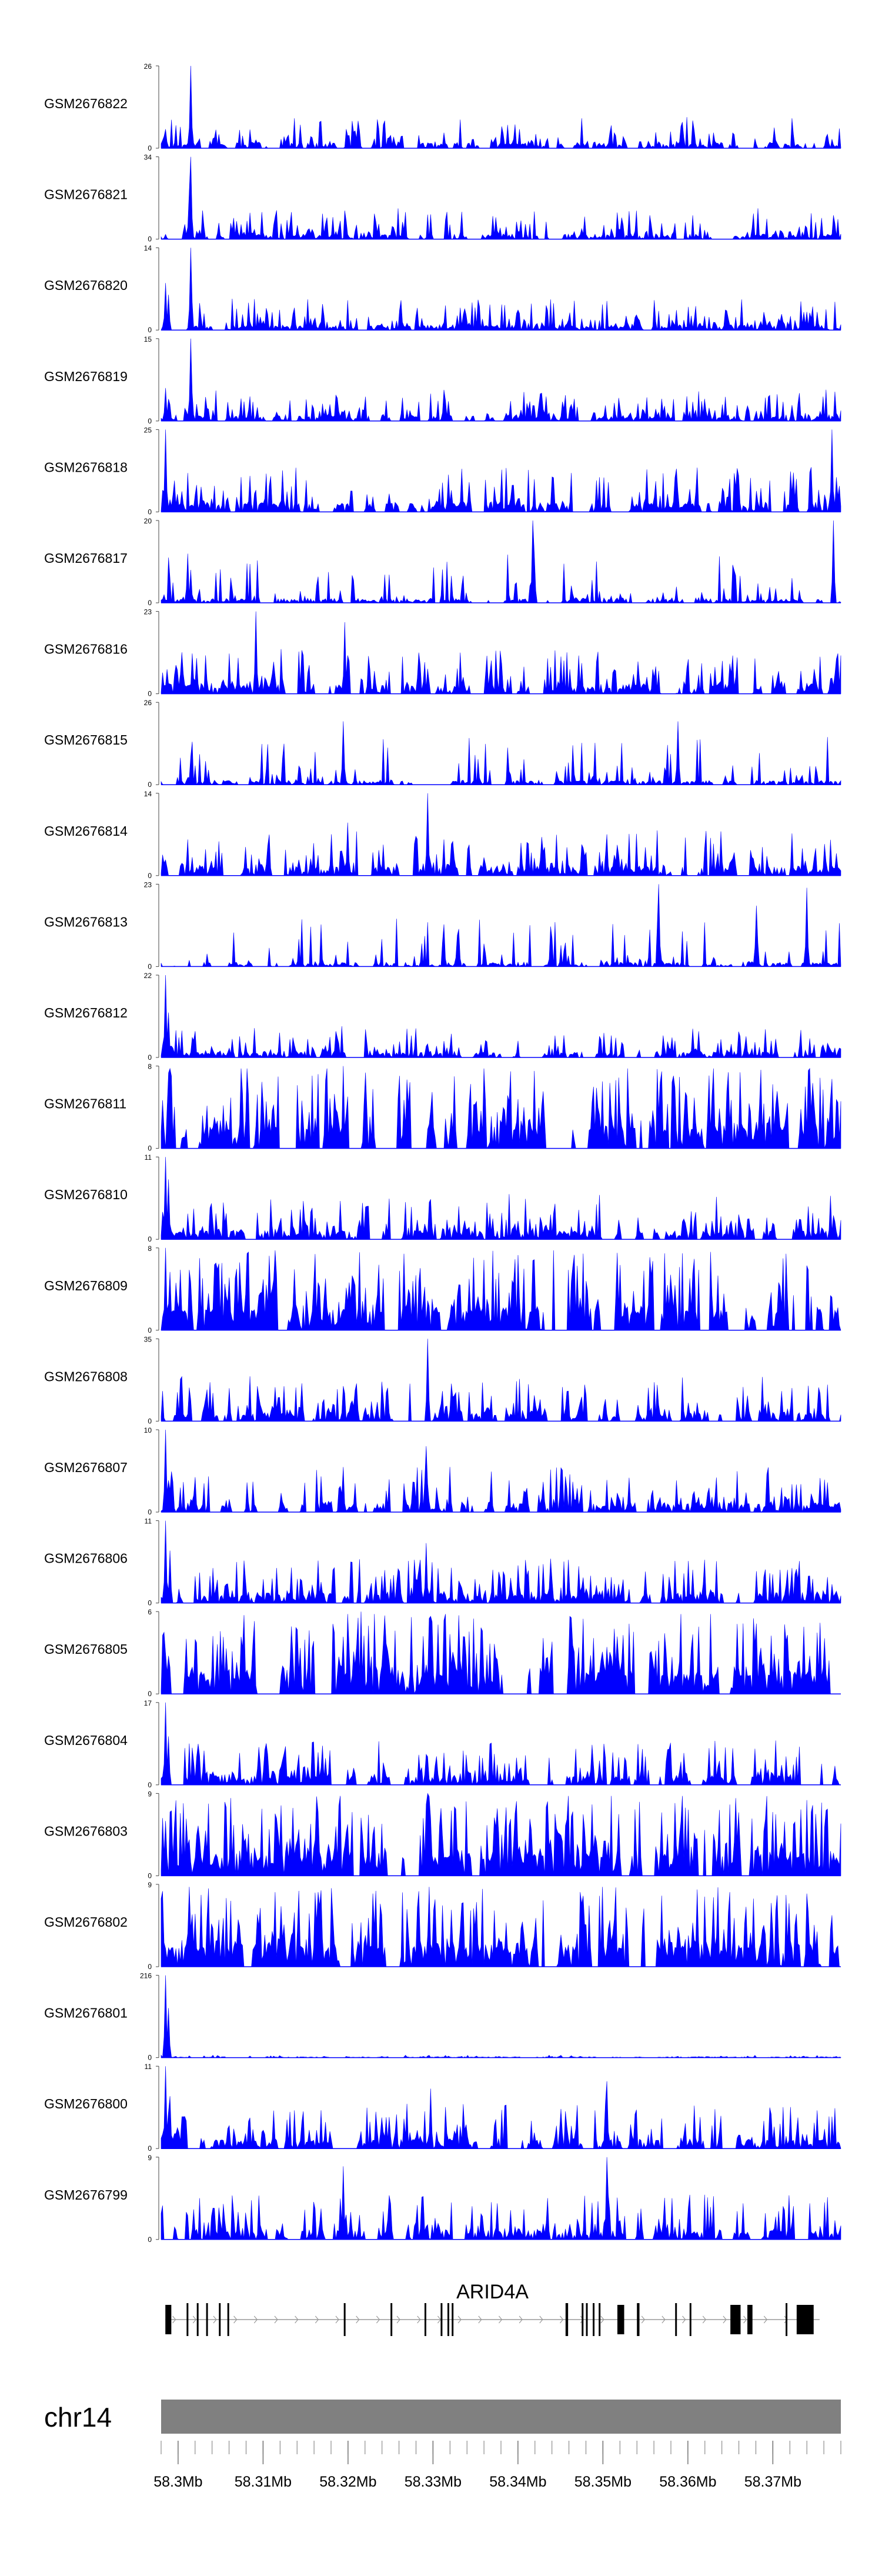 The height and width of the screenshot is (2576, 882). I want to click on position-label: 58.3Mb, so click(177, 2482).